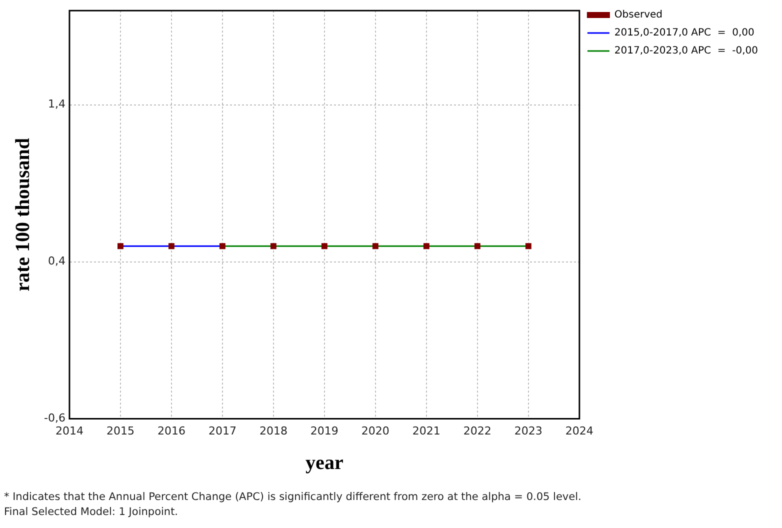  I want to click on text: * Indicates that the Annual Percent Change (APC) is significantly different from zero at the alpha = 0.05 level., so click(293, 497).